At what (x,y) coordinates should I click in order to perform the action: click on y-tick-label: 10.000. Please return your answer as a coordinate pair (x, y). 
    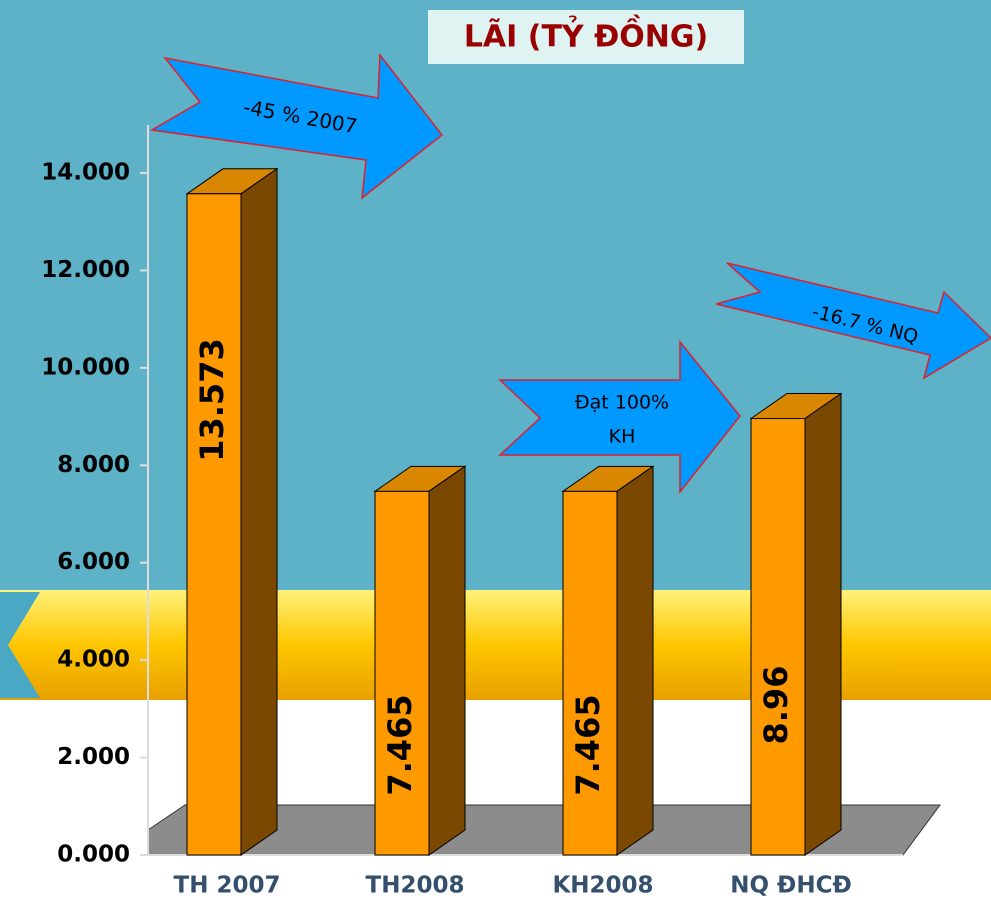
    Looking at the image, I should click on (85, 367).